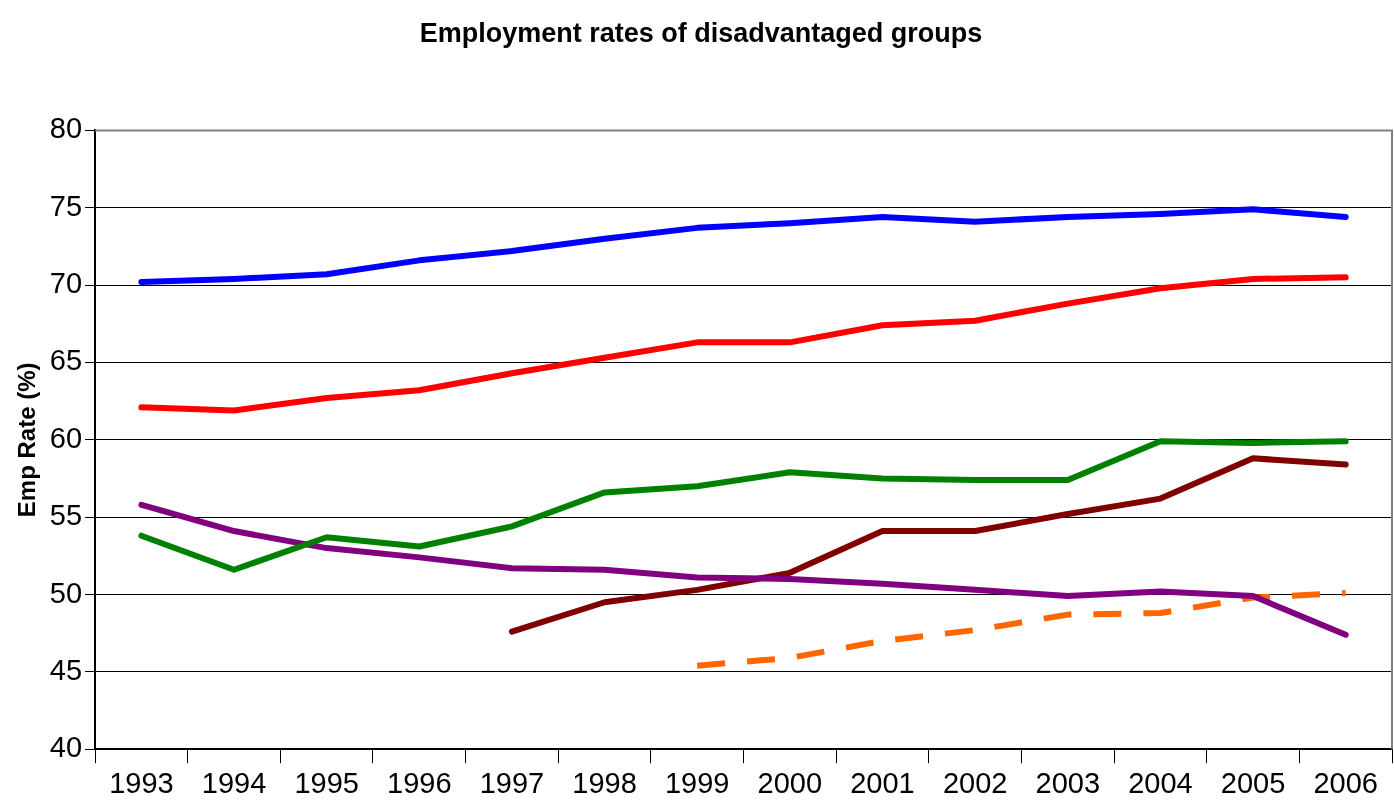  Describe the element at coordinates (790, 782) in the screenshot. I see `x-tick-label: 2000` at that location.